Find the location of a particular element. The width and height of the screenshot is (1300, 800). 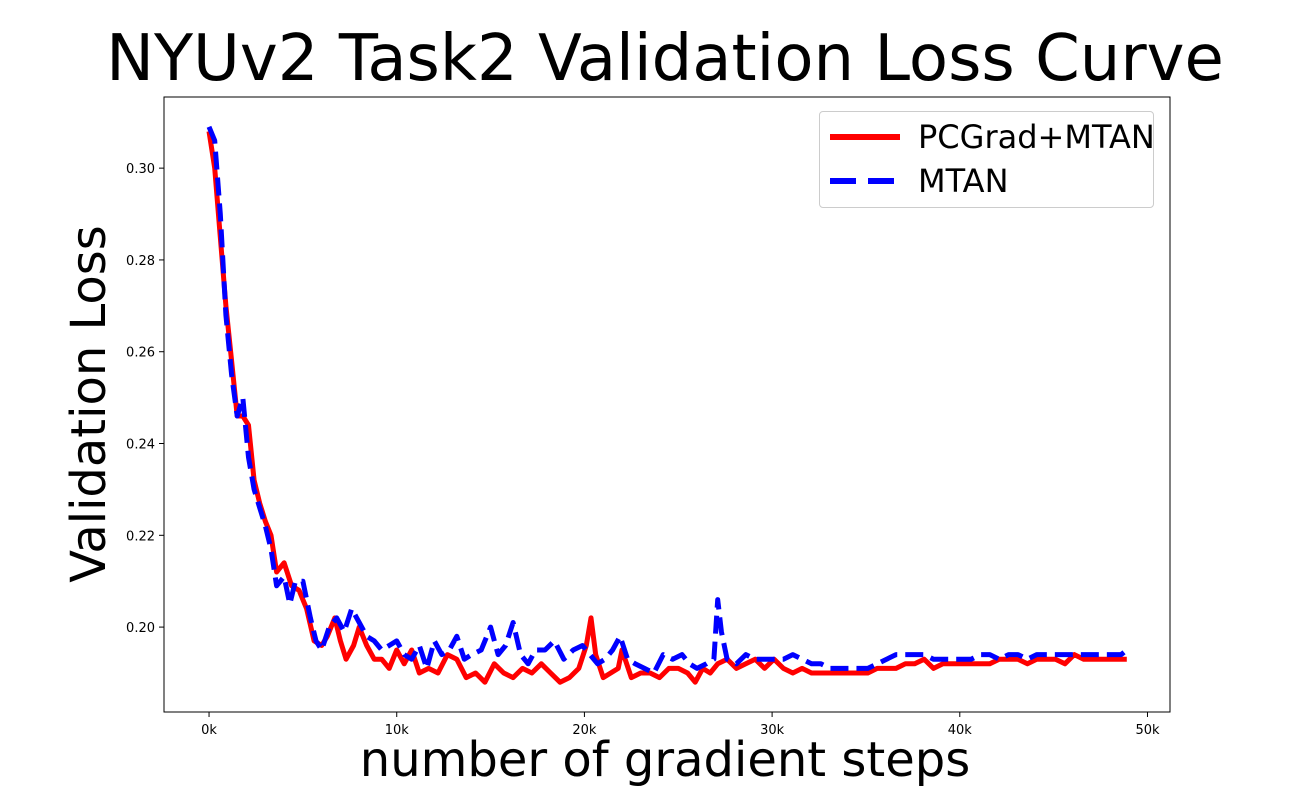

y-axis-label: Validation Loss is located at coordinates (89, 404).